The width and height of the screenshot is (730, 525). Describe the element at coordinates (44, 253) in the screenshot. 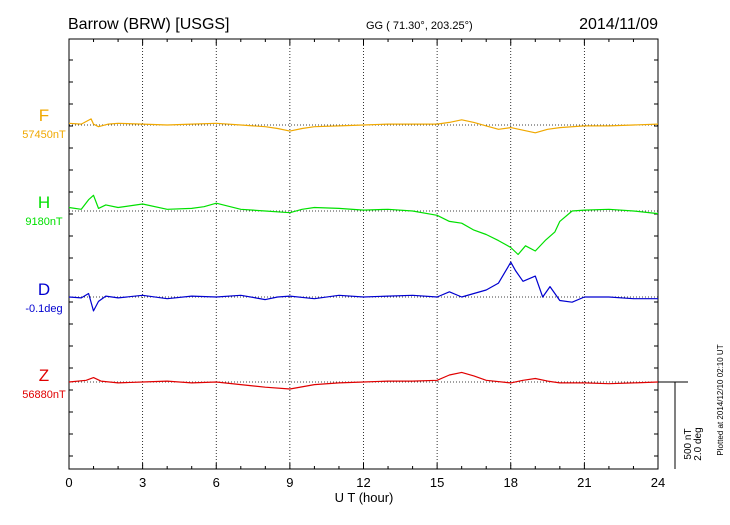

I see `series-labels: F 57450nT H 9180nT D -0.1deg Z 56880nT` at that location.